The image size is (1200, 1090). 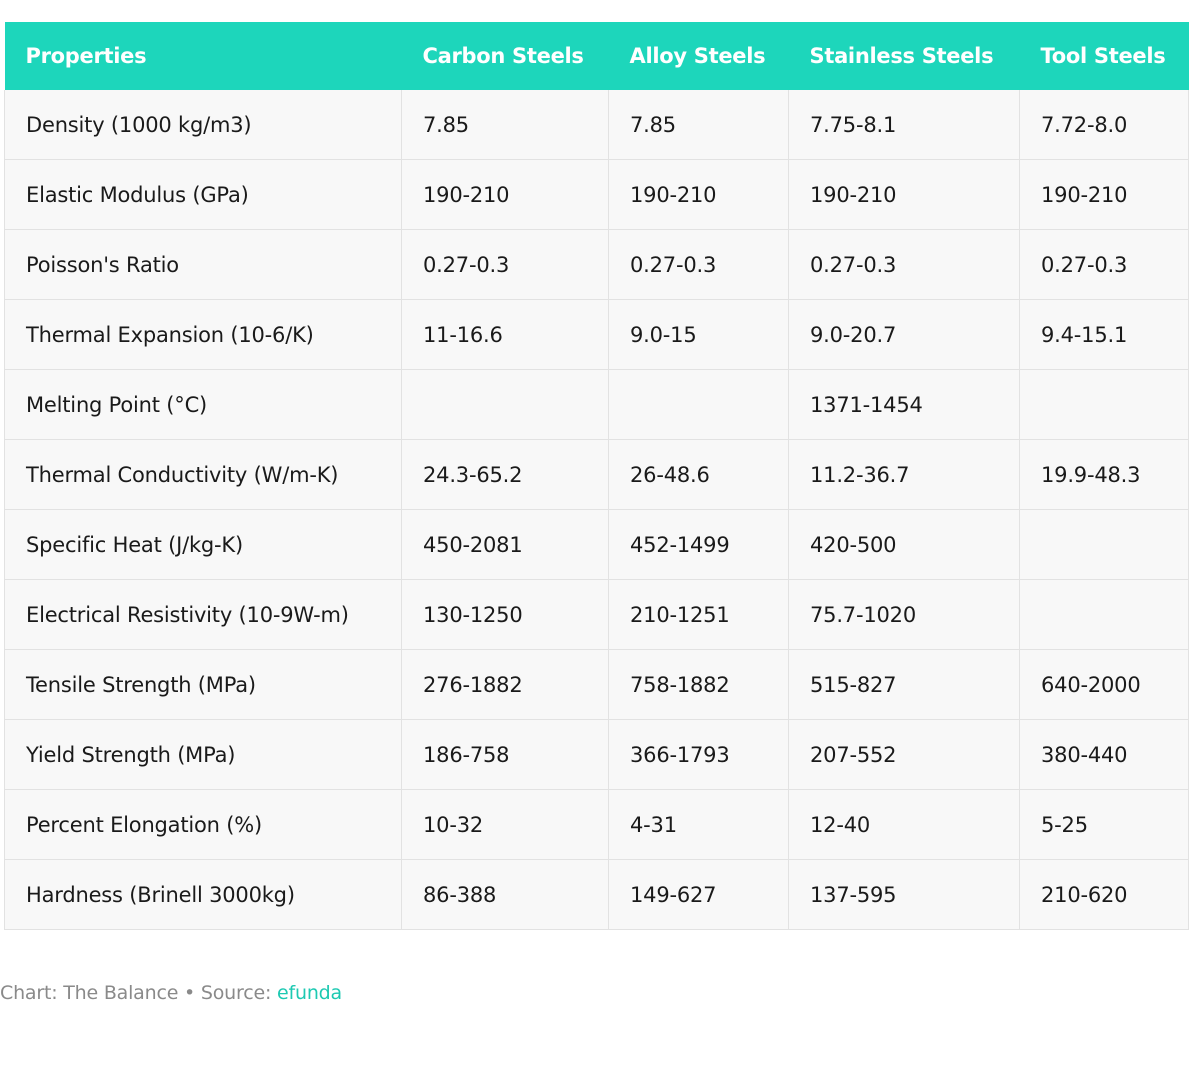 What do you see at coordinates (203, 125) in the screenshot?
I see `row-label-cell: Density (1000 kg/m3)` at bounding box center [203, 125].